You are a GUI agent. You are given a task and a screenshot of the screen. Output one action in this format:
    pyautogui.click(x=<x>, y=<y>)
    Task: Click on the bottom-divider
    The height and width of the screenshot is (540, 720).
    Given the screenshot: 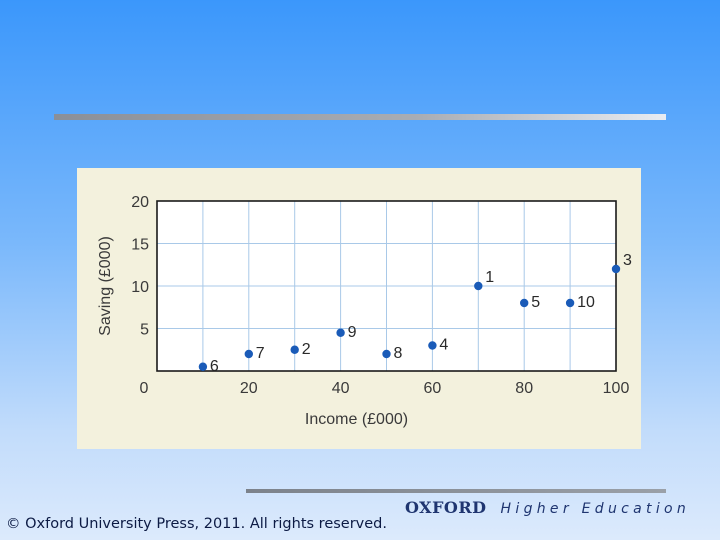 What is the action you would take?
    pyautogui.click(x=456, y=491)
    